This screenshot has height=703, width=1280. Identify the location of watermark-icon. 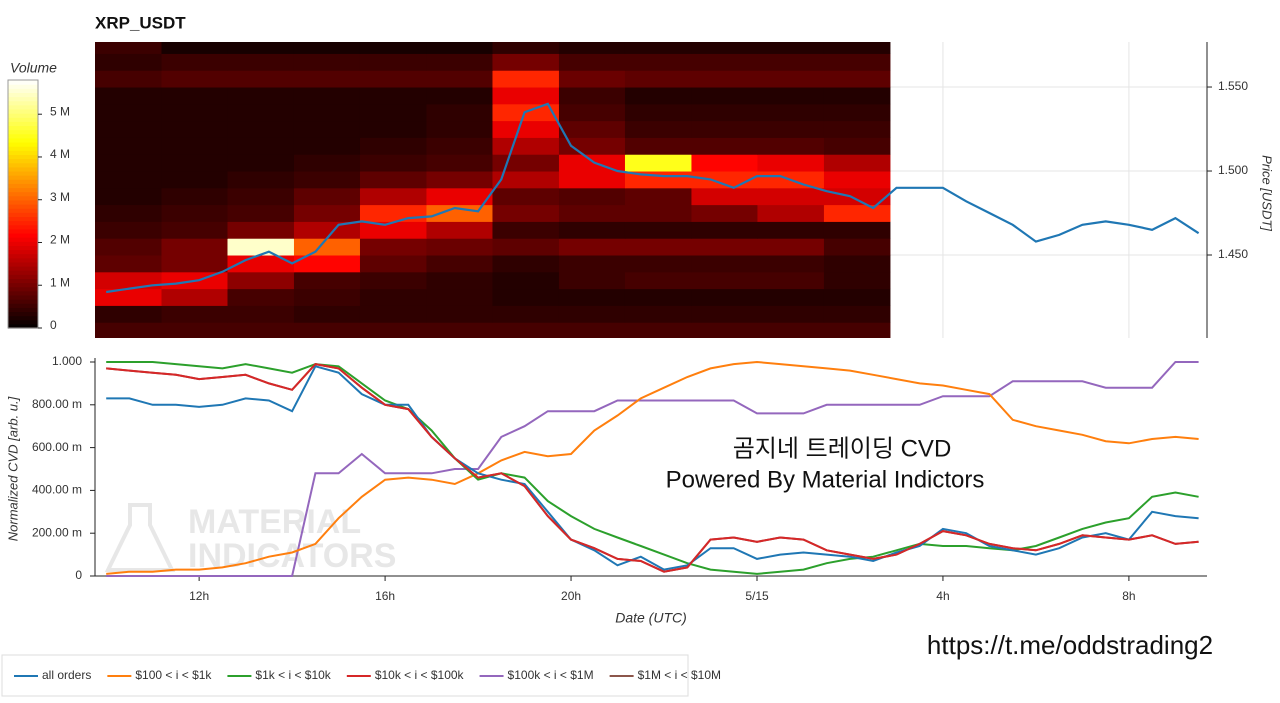
(140, 537).